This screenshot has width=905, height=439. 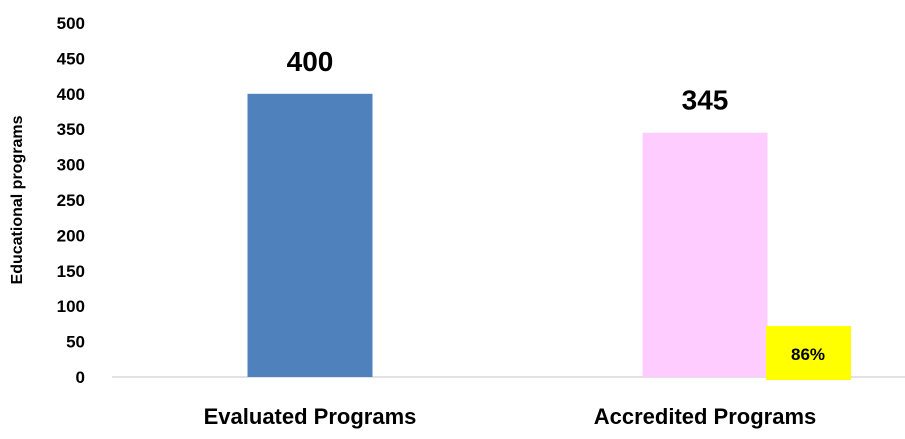 What do you see at coordinates (75, 342) in the screenshot?
I see `y-tick-label: 50` at bounding box center [75, 342].